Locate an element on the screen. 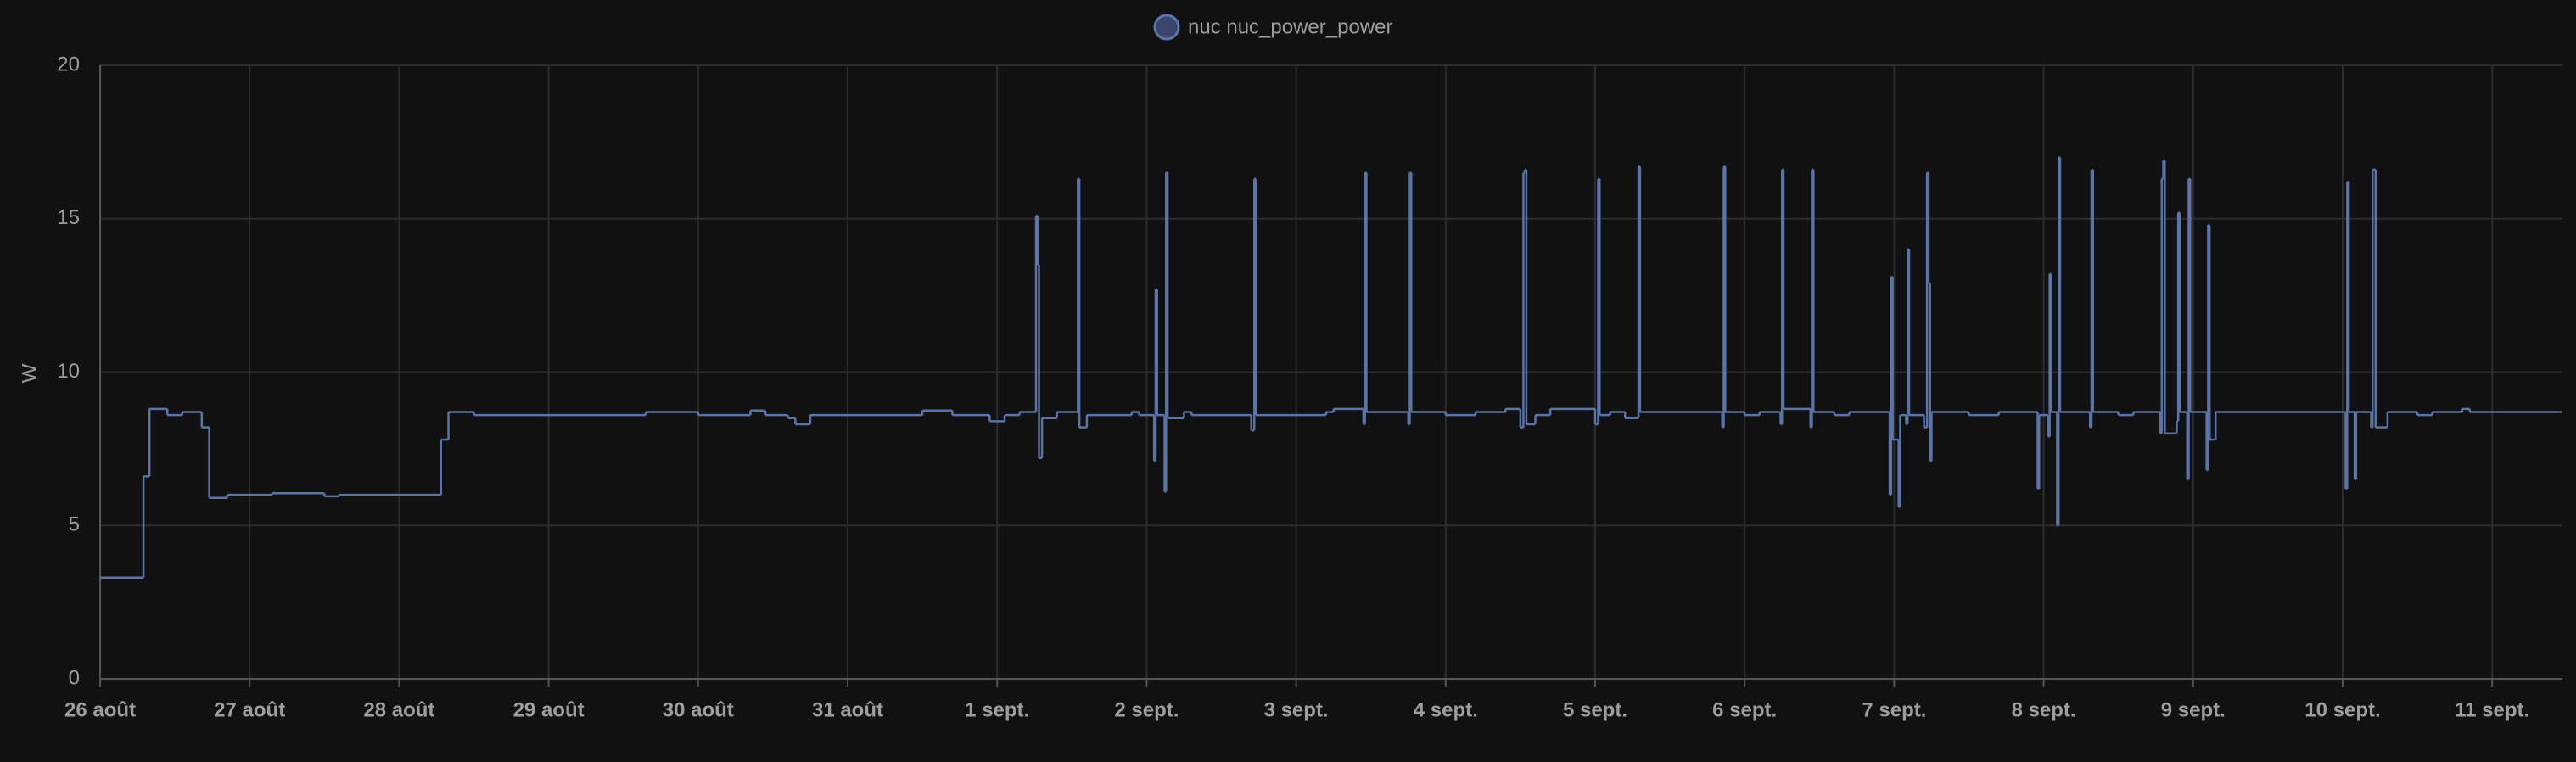 The height and width of the screenshot is (762, 2576). y-axis-label: W is located at coordinates (30, 373).